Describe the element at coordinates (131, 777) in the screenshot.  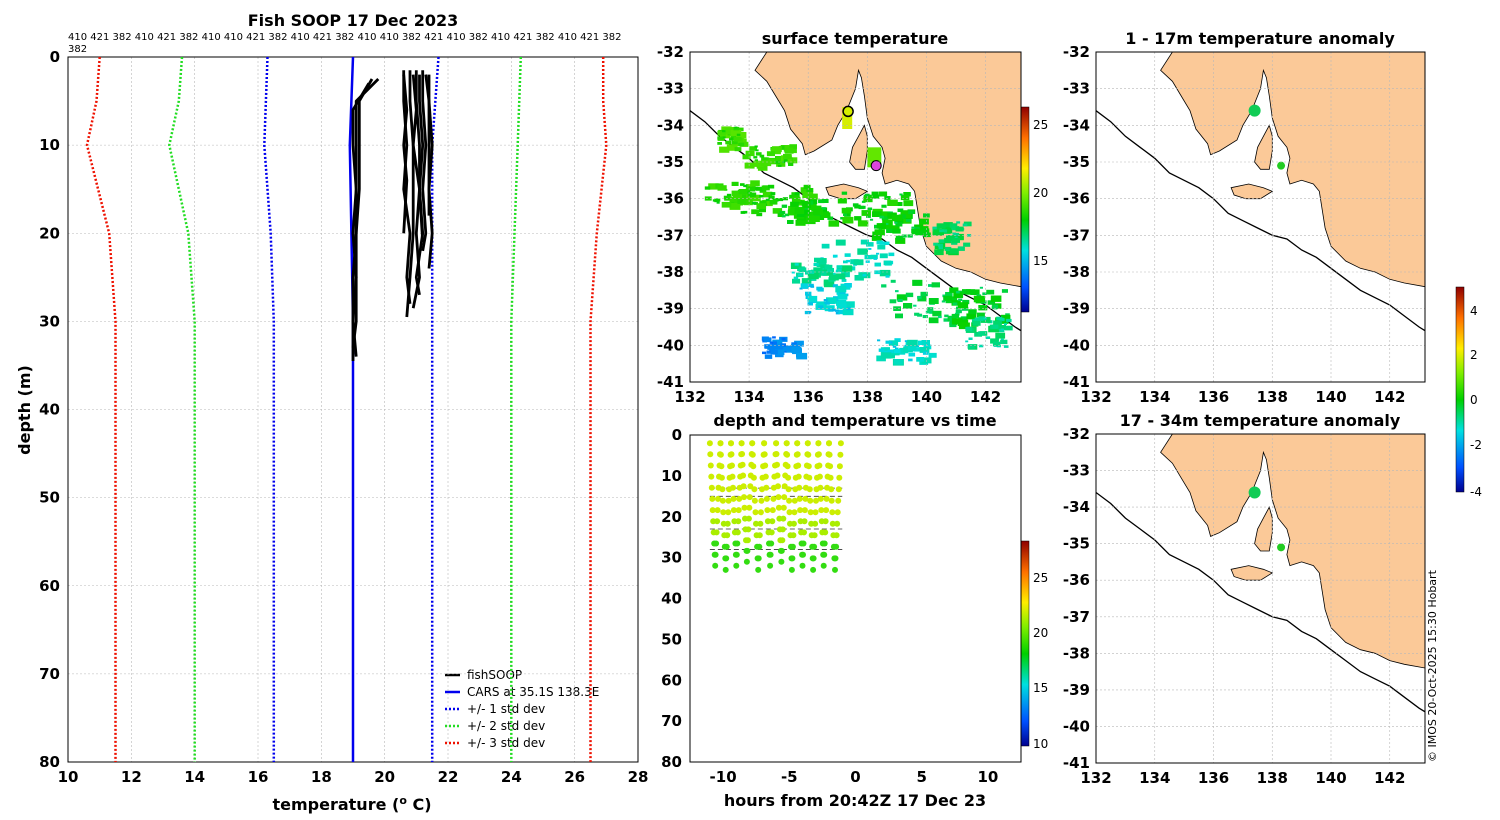
I see `profile-xtick: 12` at that location.